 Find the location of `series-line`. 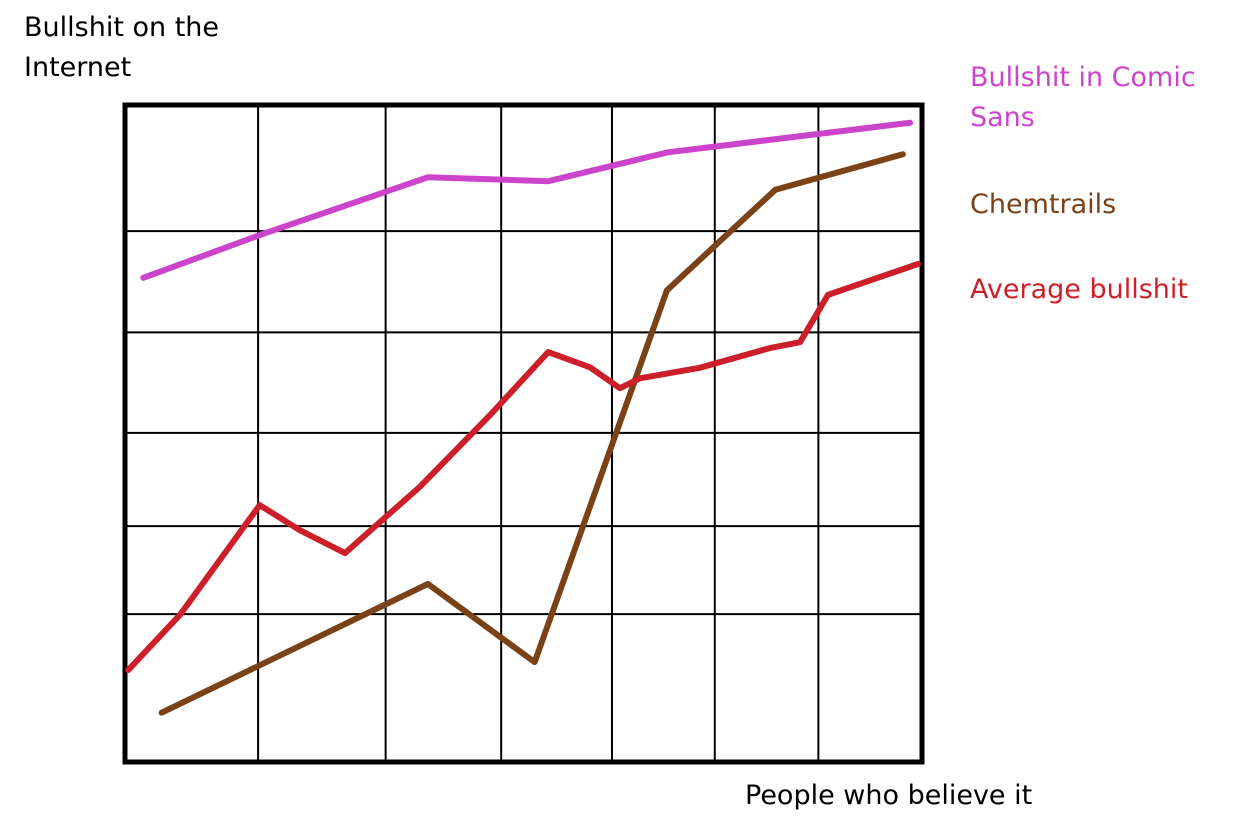

series-line is located at coordinates (527, 200).